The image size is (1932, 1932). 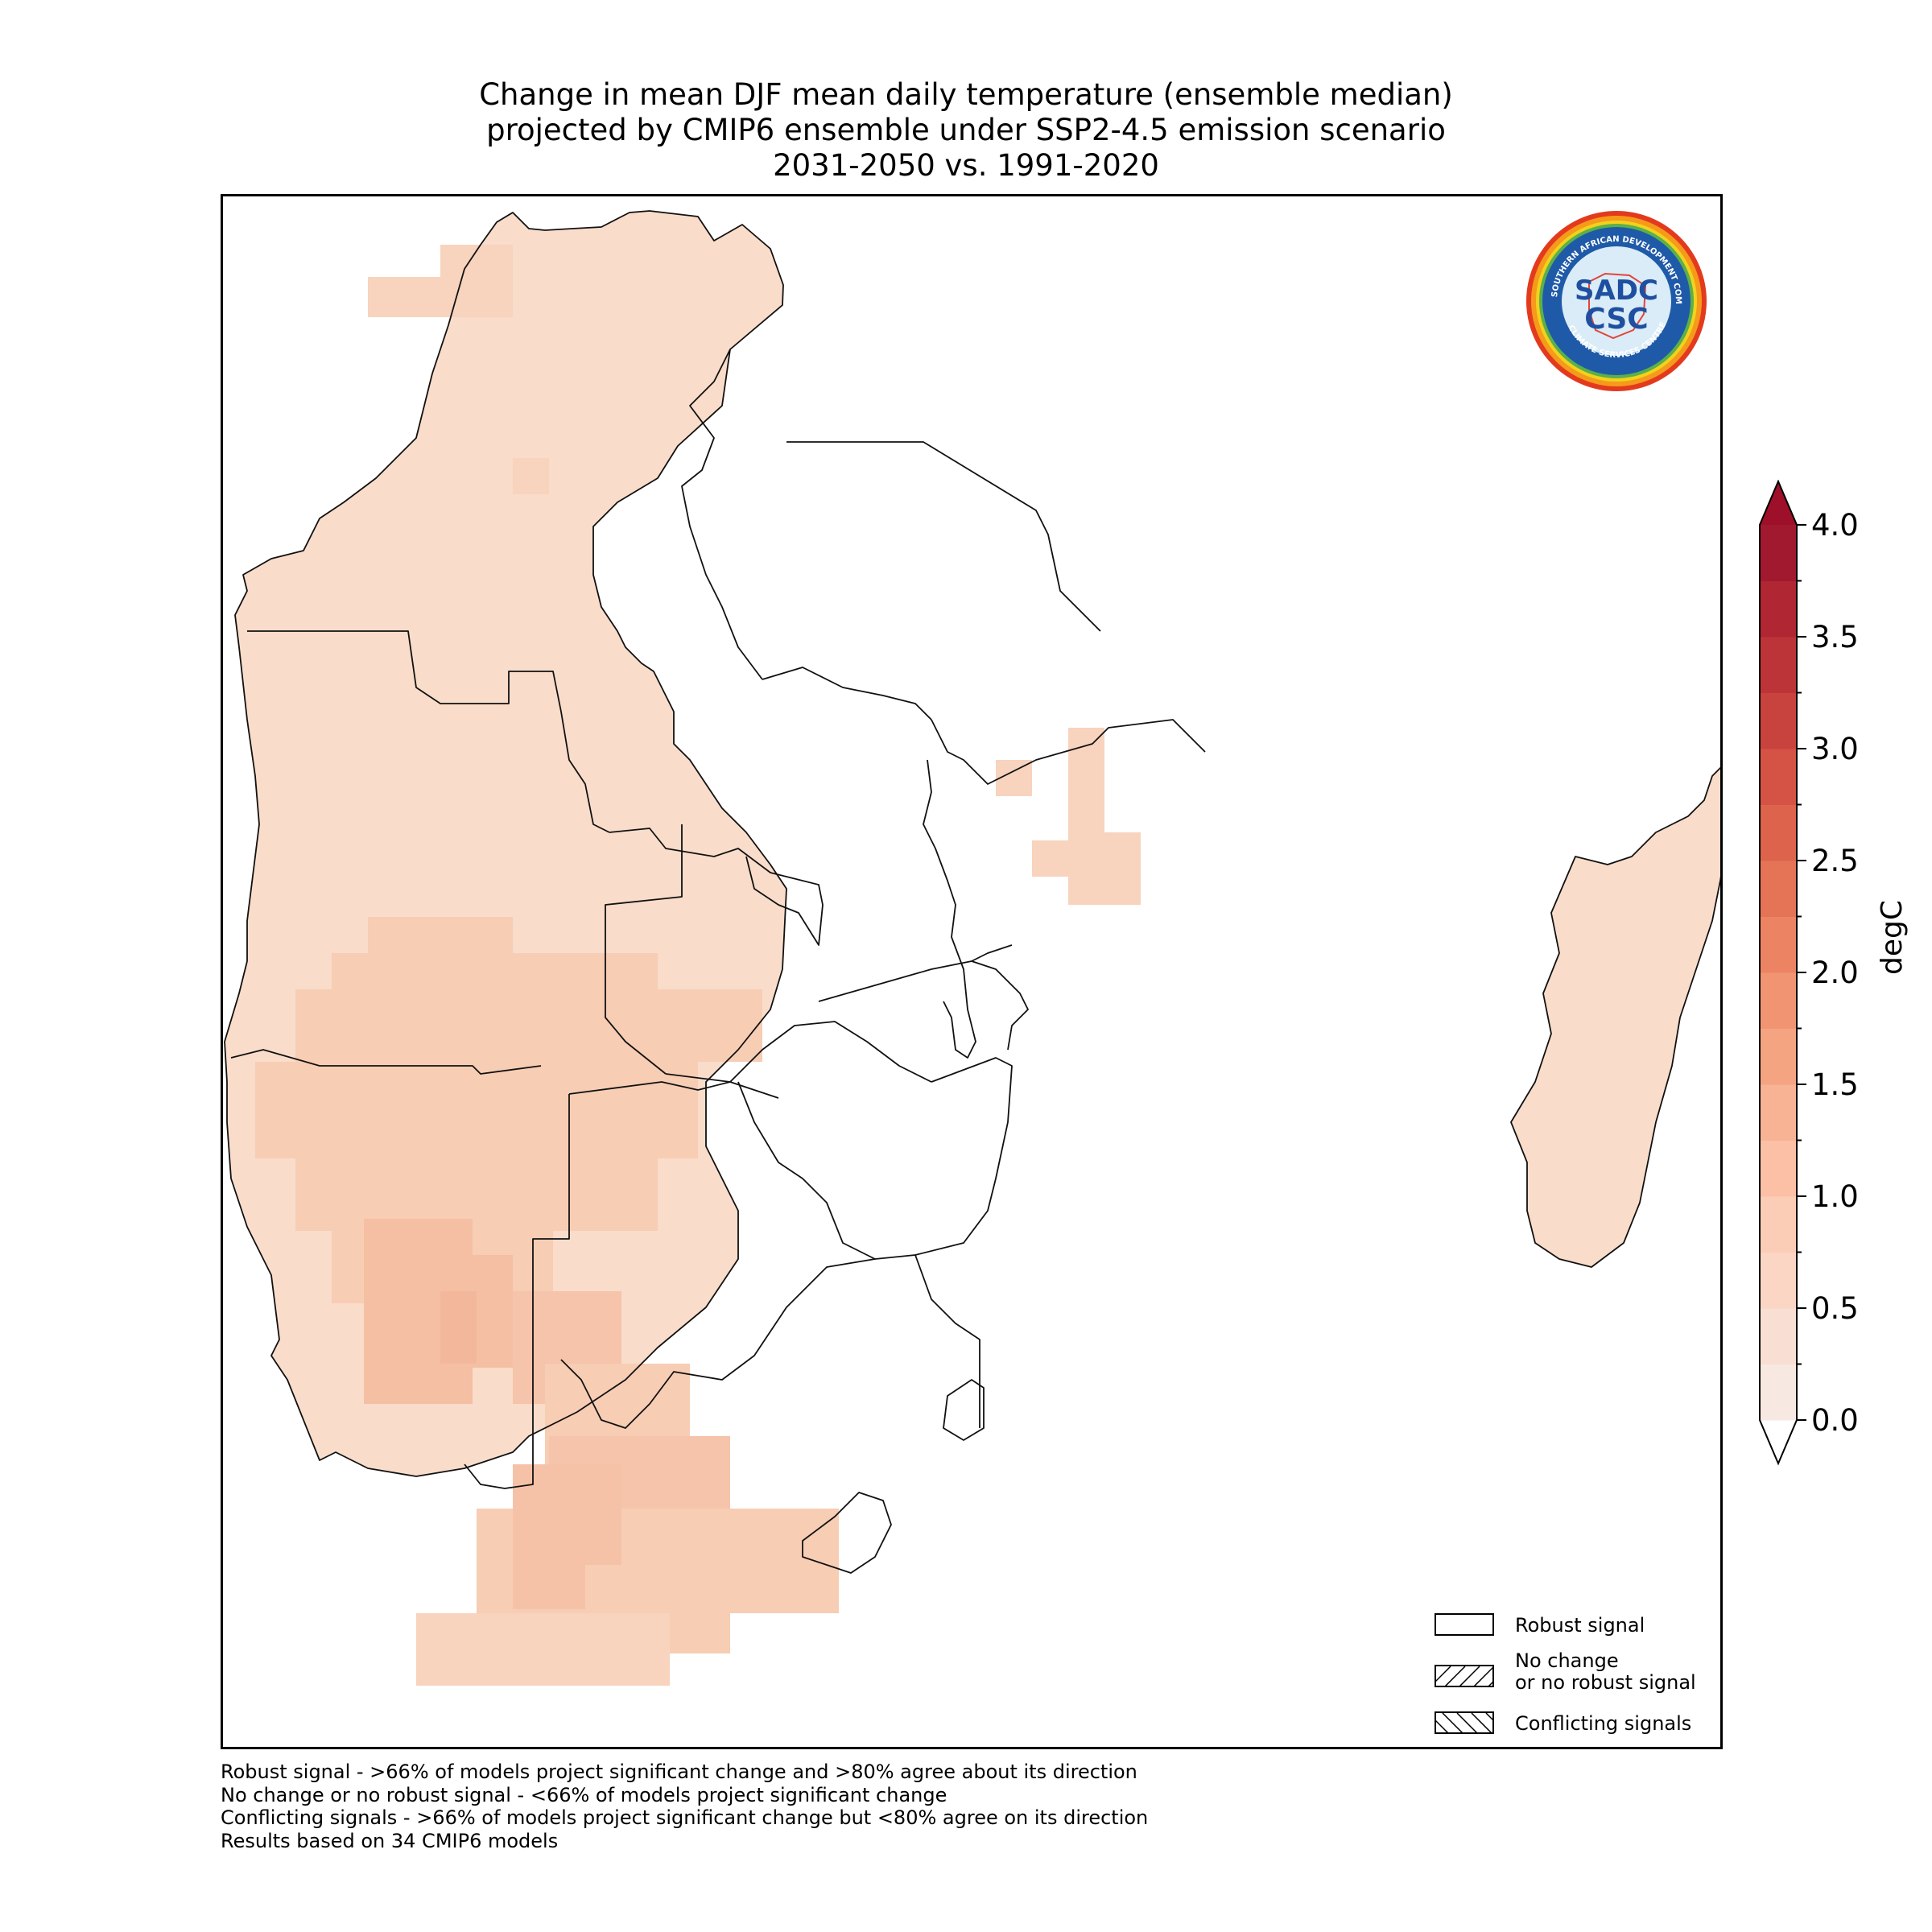 What do you see at coordinates (915, 973) in the screenshot?
I see `border-zambia-malawi-moz` at bounding box center [915, 973].